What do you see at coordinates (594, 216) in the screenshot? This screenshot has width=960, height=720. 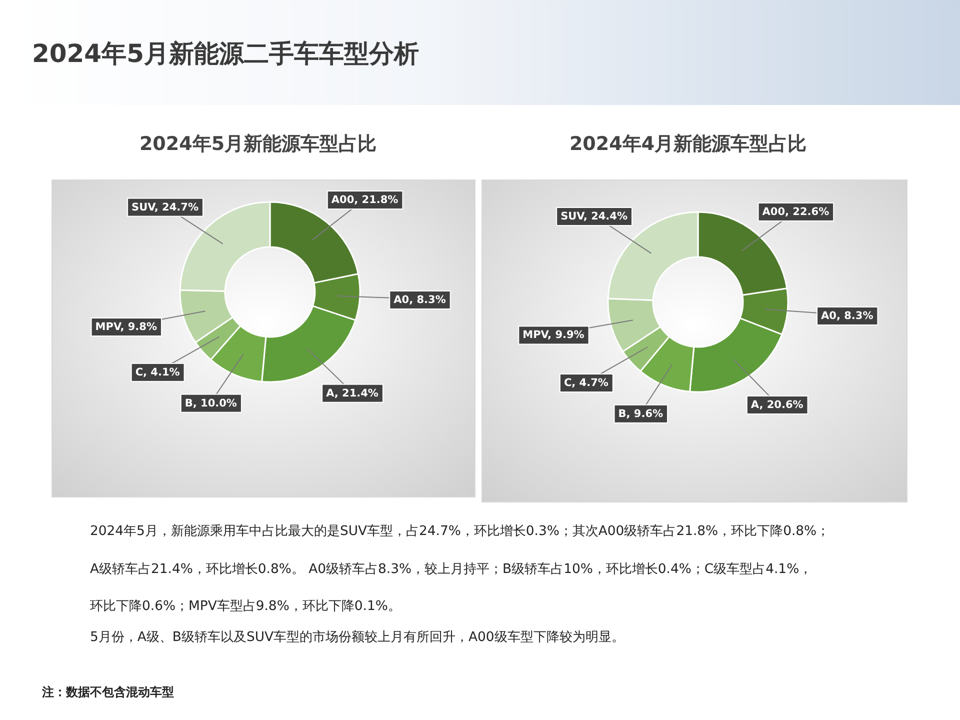 I see `data-label: SUV, 24.4%` at bounding box center [594, 216].